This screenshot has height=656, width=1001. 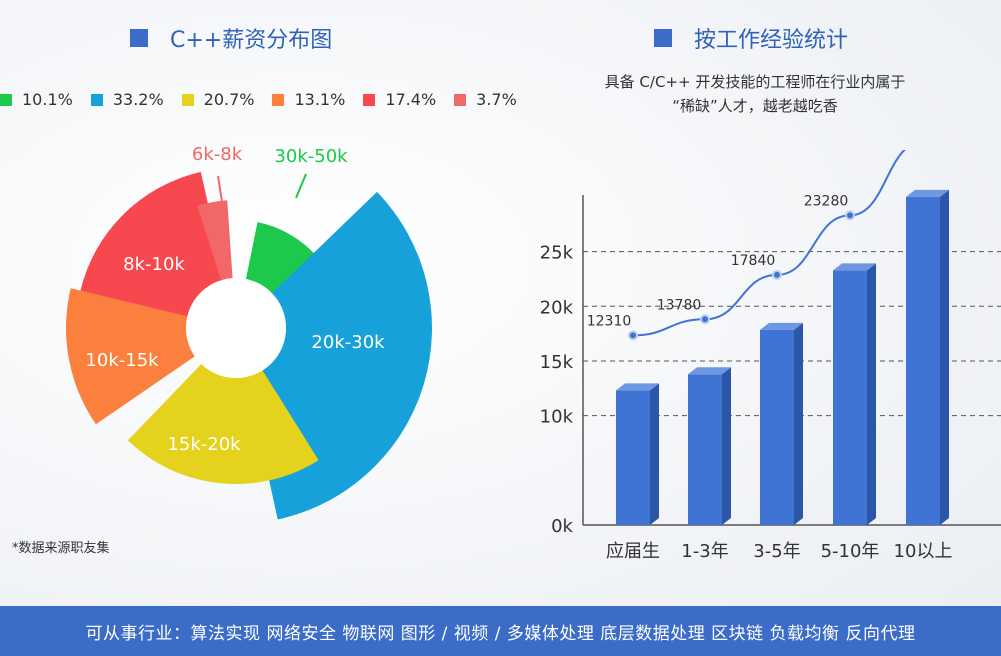 I want to click on pie-chart-title-text: C++薪资分布图, so click(x=251, y=40).